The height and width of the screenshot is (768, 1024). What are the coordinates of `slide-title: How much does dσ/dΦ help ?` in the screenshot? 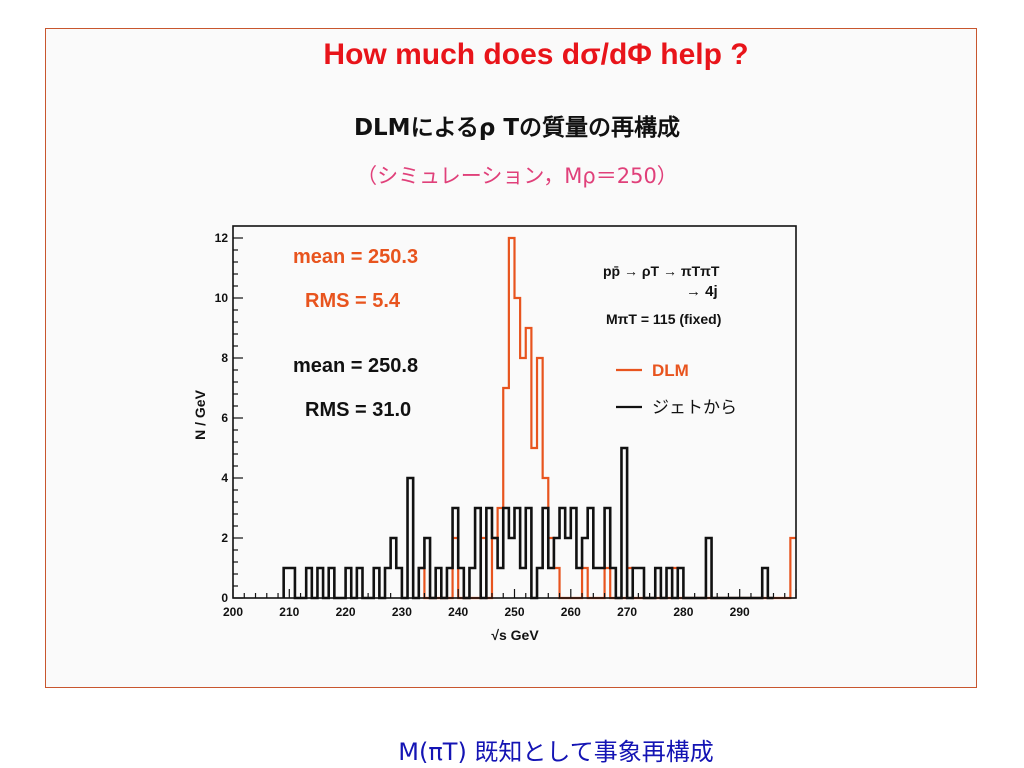 It's located at (536, 54).